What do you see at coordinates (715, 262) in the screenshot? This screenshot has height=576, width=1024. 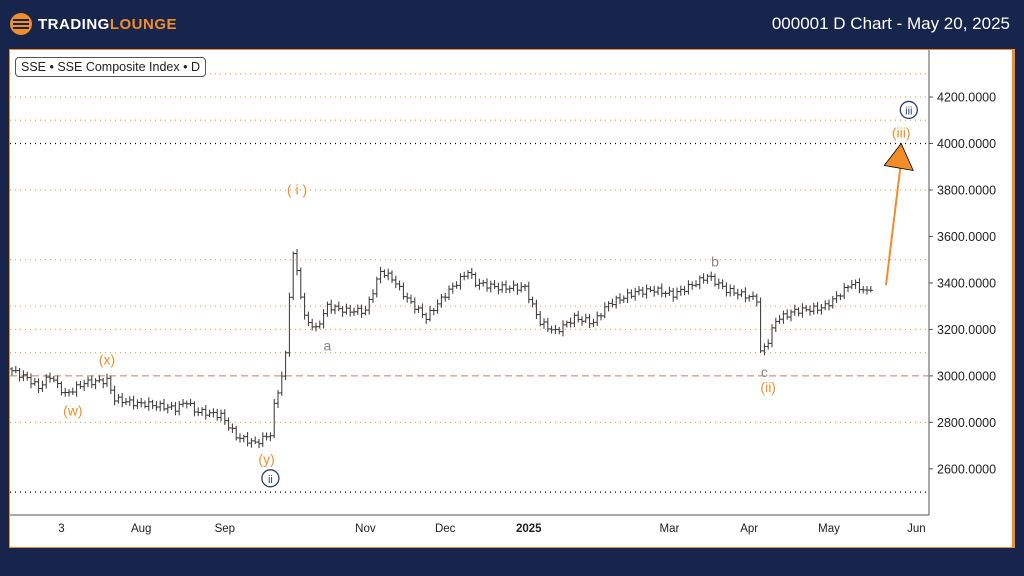 I see `wave-label: b` at bounding box center [715, 262].